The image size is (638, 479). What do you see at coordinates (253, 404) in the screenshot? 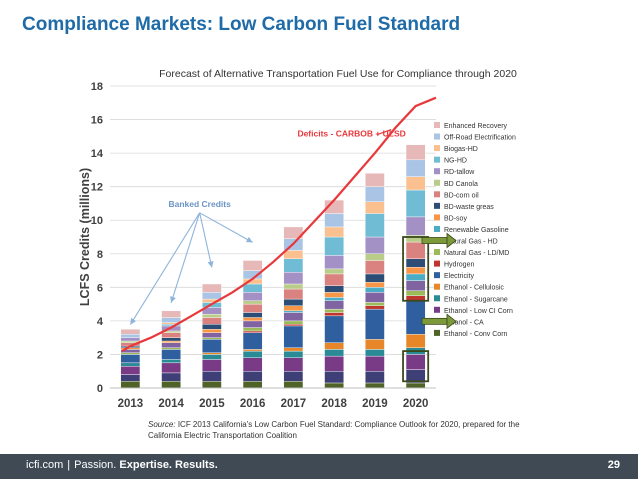
I see `x-tick-label: 2016` at bounding box center [253, 404].